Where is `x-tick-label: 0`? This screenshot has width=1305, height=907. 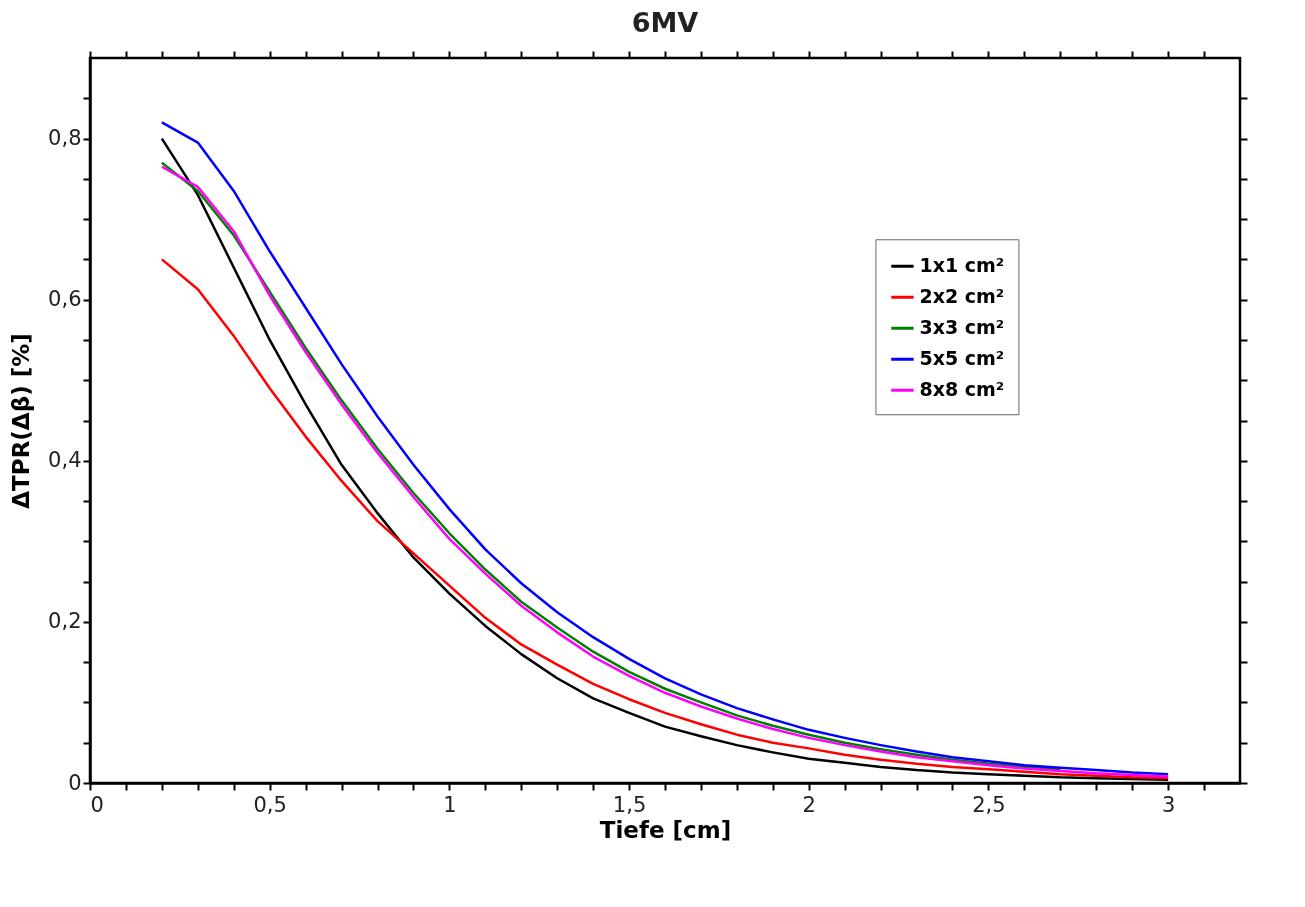 x-tick-label: 0 is located at coordinates (97, 804).